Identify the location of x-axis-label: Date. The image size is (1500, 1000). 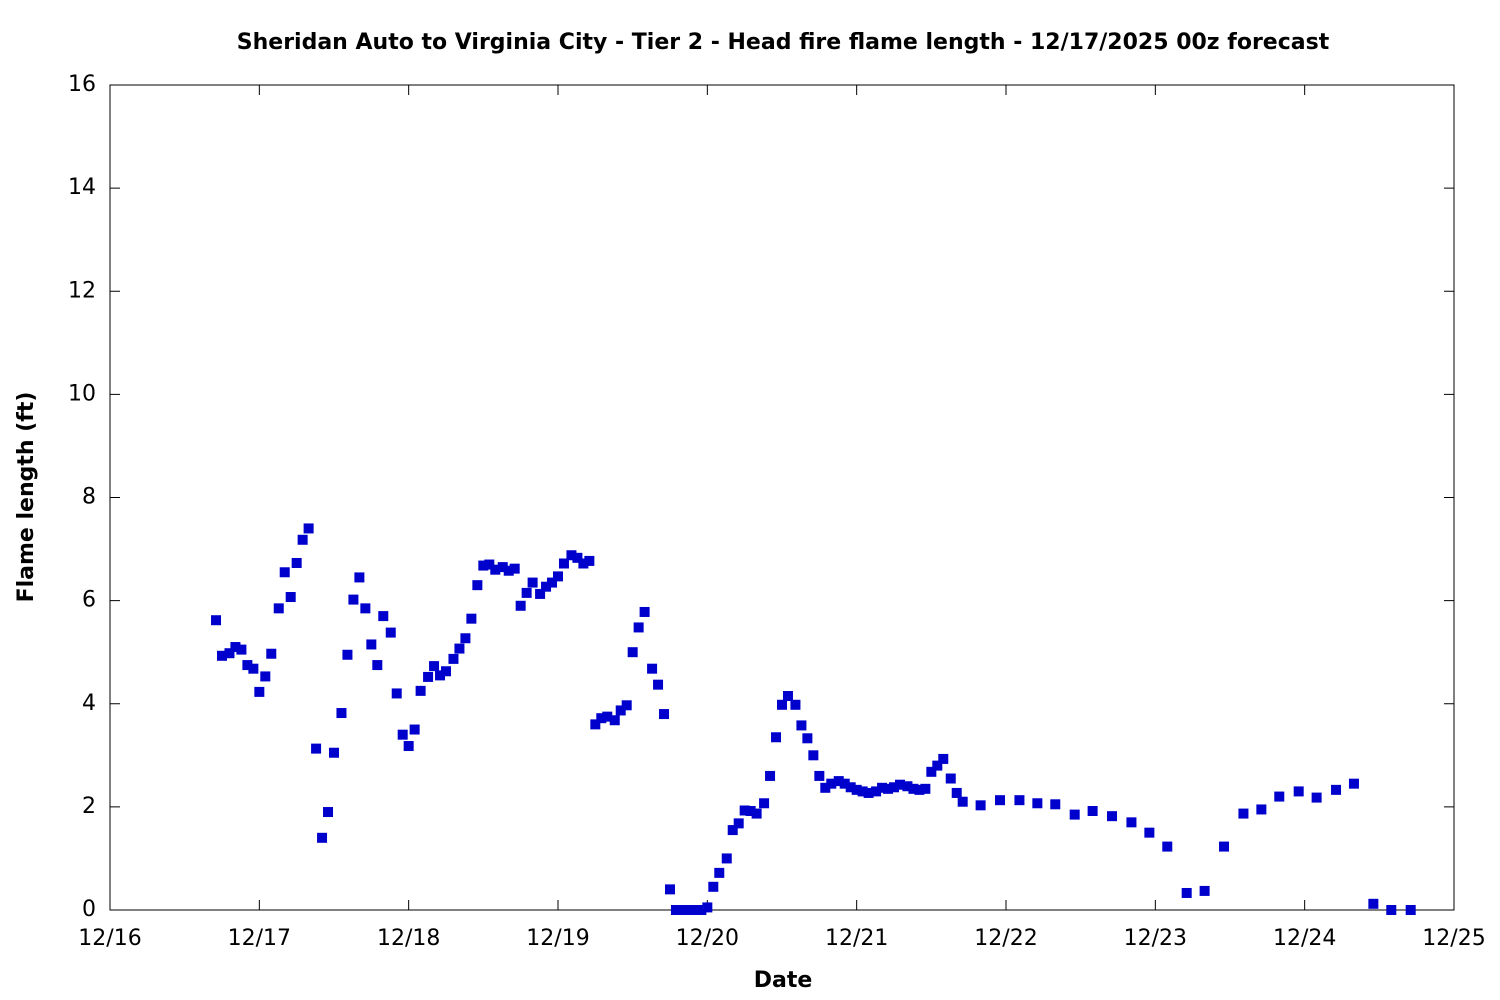
(783, 980).